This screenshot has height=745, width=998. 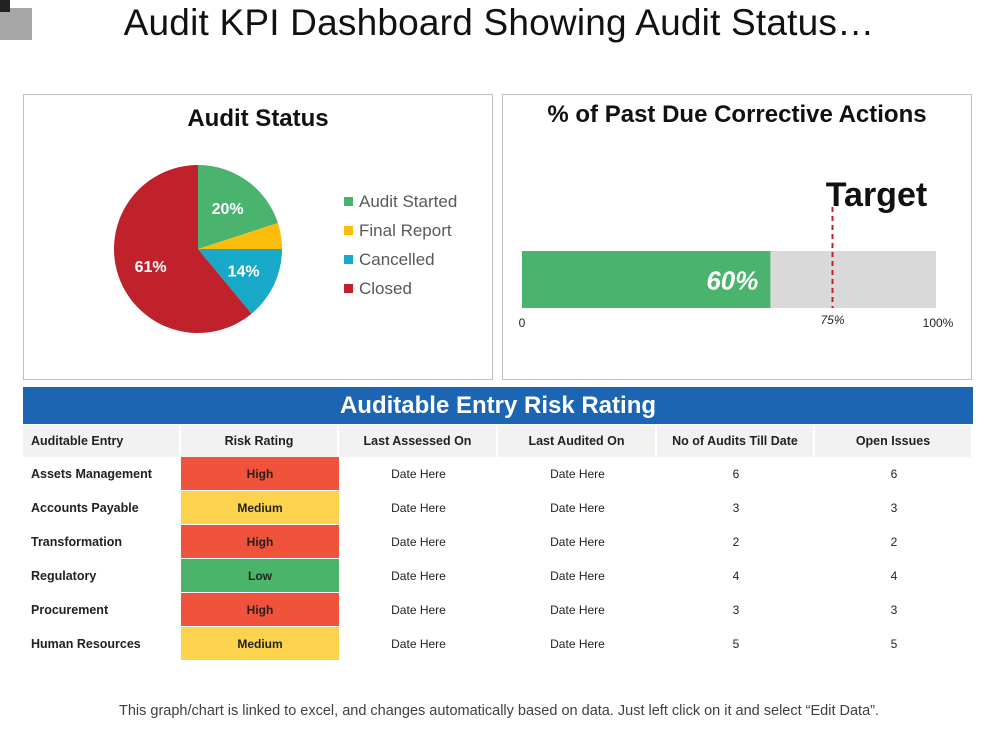 I want to click on target-label: Target, so click(x=876, y=195).